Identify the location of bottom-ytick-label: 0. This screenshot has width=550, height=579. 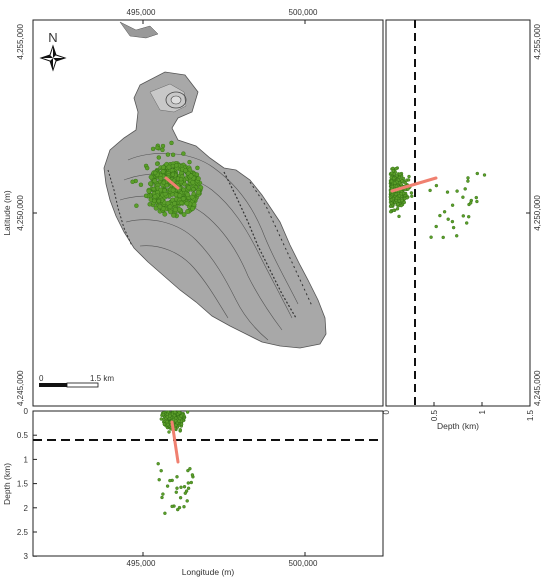
(26, 411).